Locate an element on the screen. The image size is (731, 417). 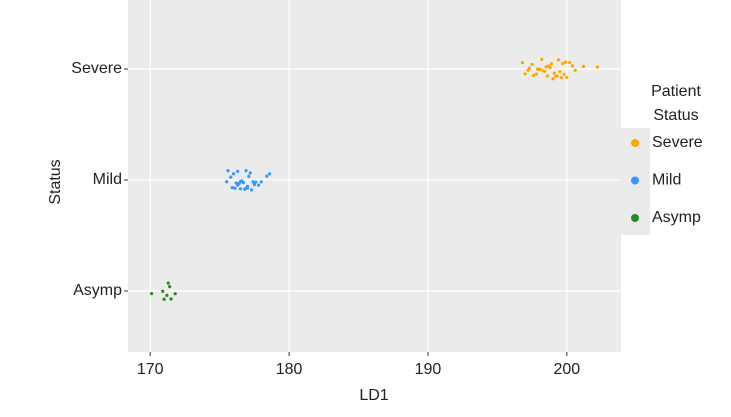
y-tick-label: Severe is located at coordinates (96, 68).